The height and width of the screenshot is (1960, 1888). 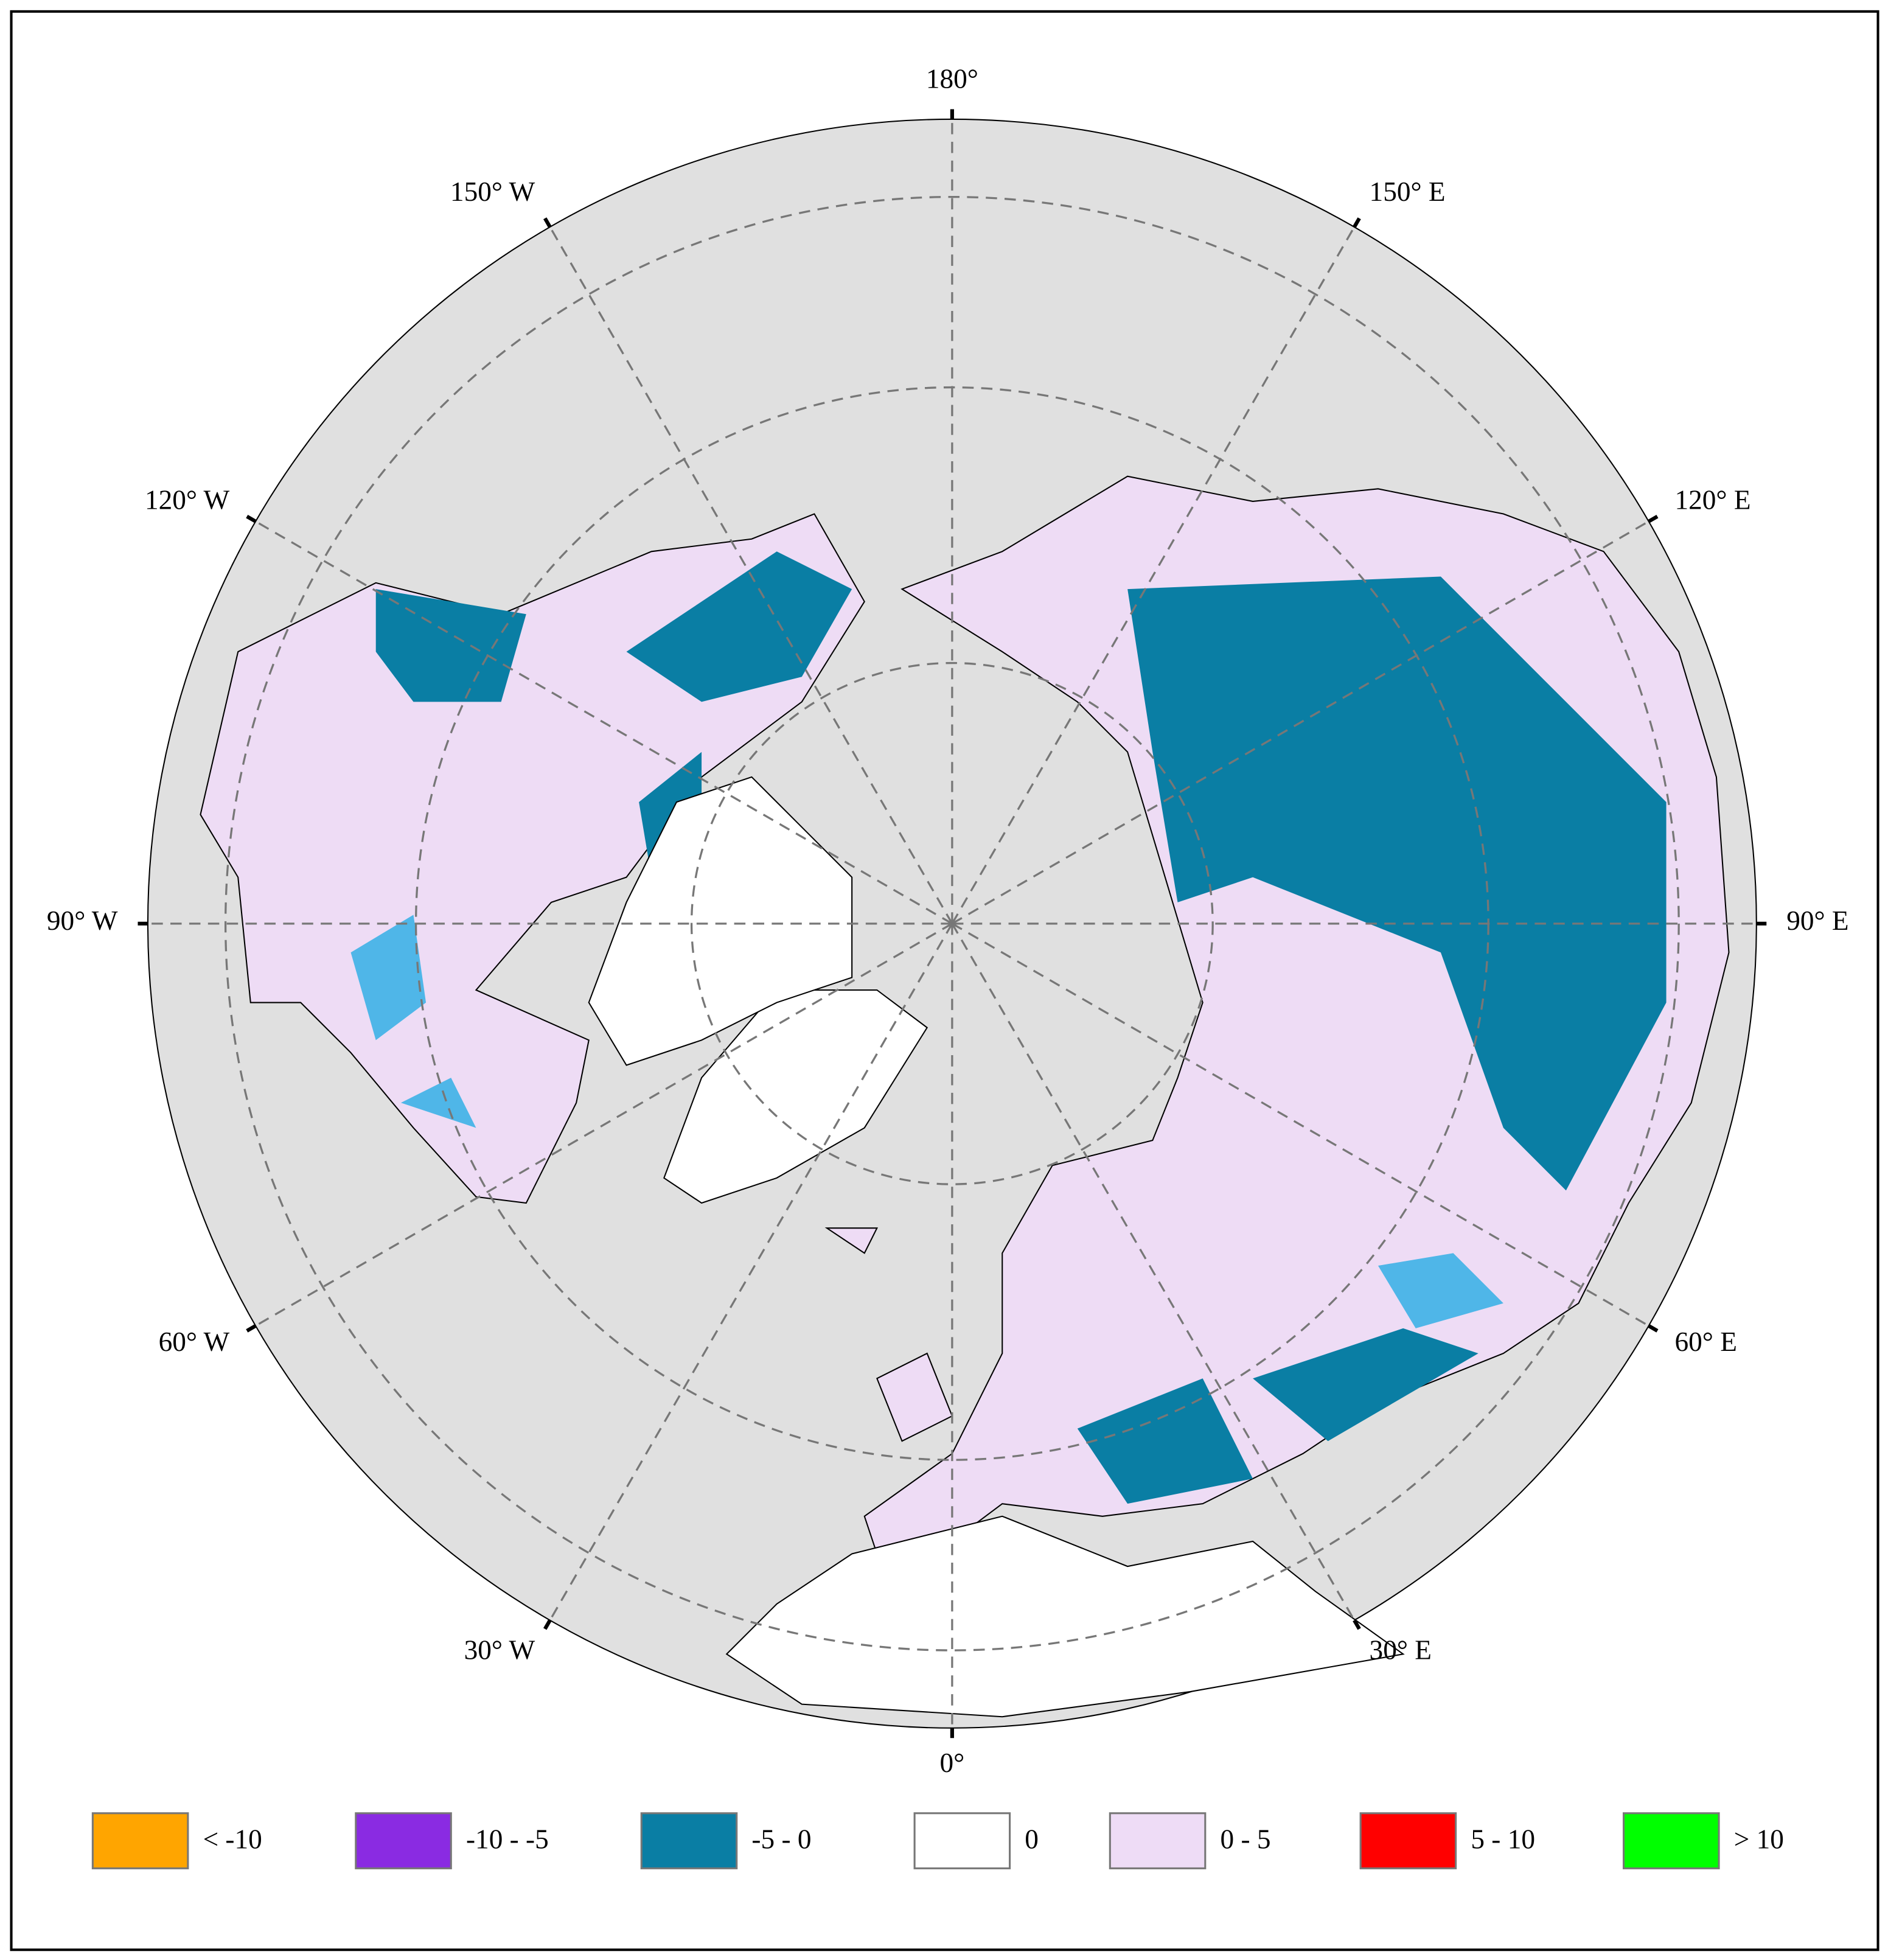 I want to click on lakes, so click(x=413, y=1021).